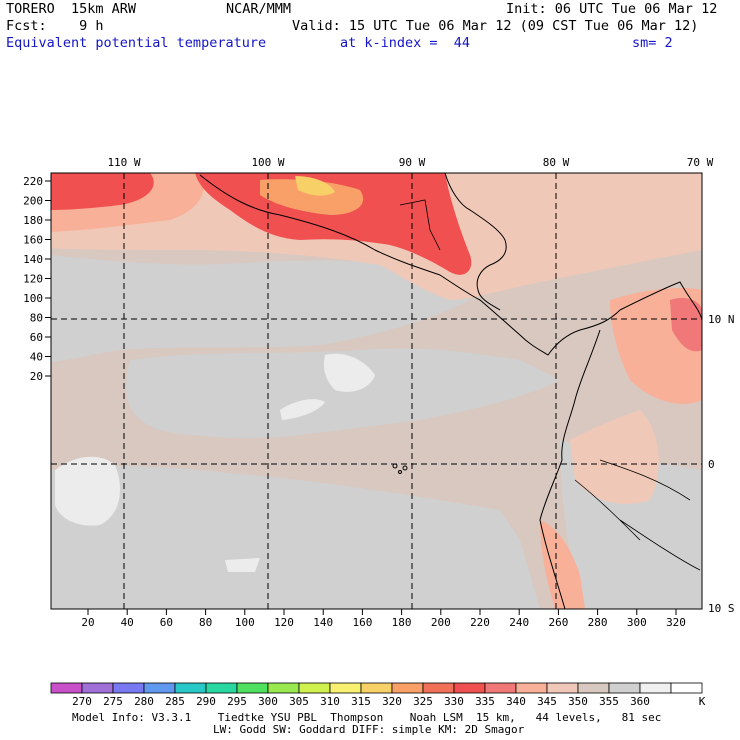  I want to click on x-tick-label: 140, so click(323, 622).